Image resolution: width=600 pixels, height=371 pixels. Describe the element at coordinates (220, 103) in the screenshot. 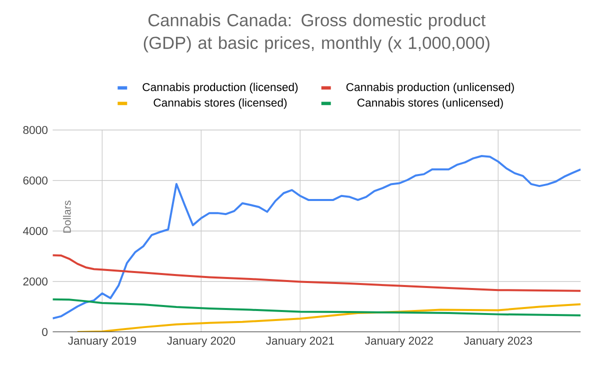

I see `legend-label: Cannabis stores (licensed)` at that location.